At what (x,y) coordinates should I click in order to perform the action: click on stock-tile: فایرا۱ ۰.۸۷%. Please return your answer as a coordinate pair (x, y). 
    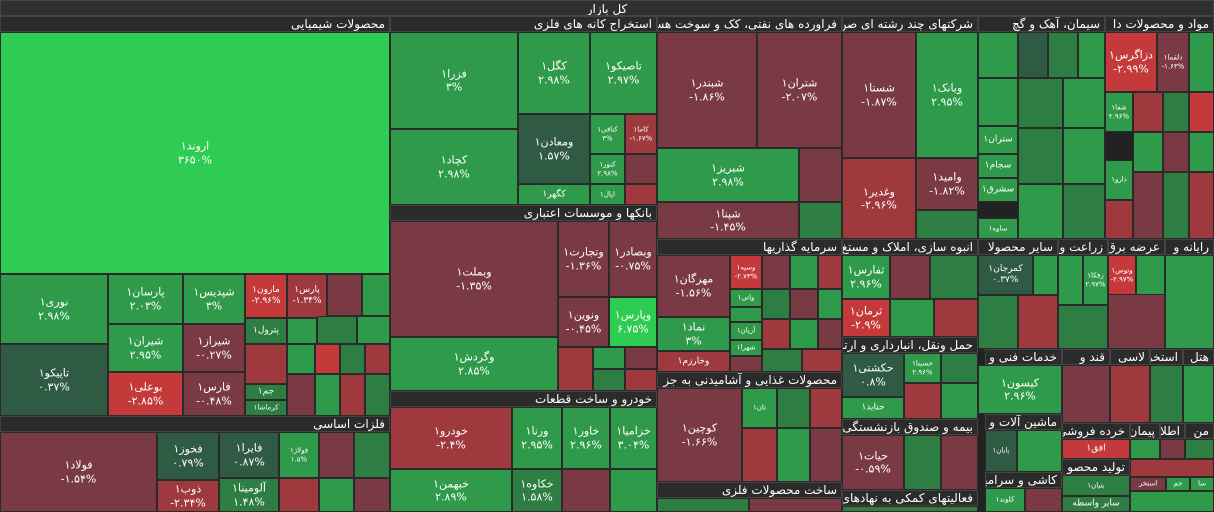
    Looking at the image, I should click on (249, 455).